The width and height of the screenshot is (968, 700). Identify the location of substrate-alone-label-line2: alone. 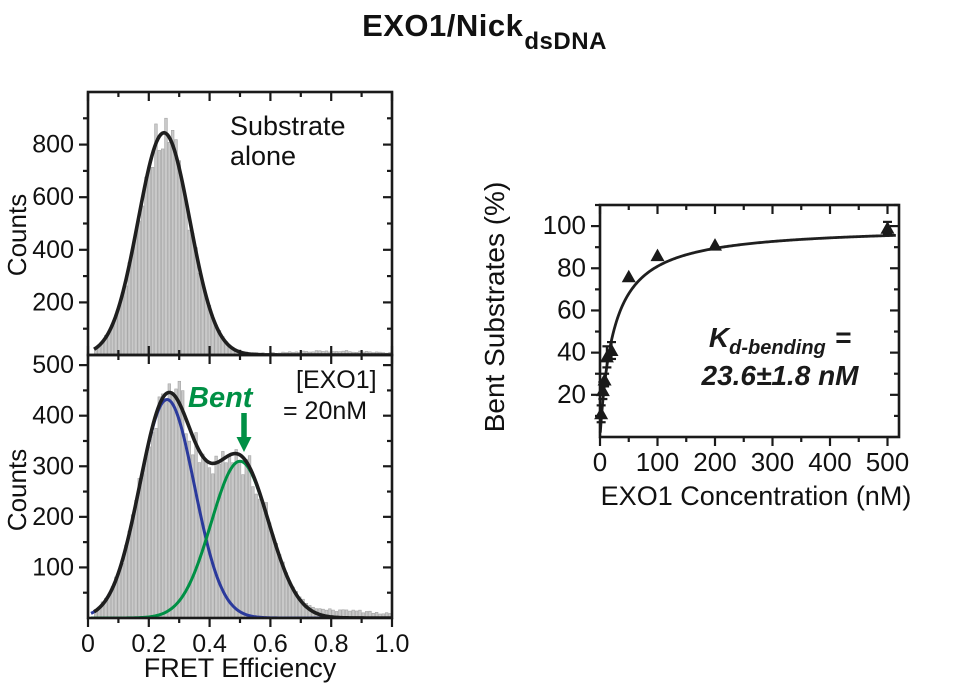
(263, 156).